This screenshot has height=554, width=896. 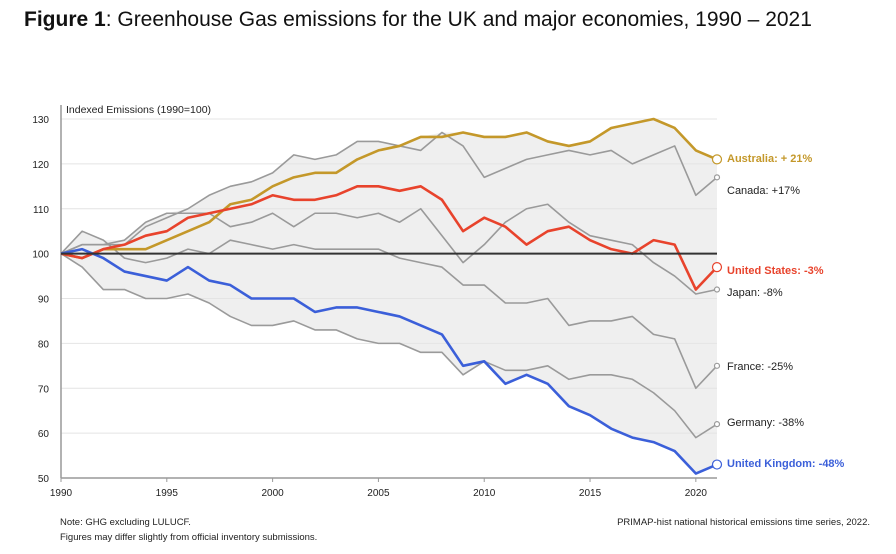 What do you see at coordinates (696, 493) in the screenshot?
I see `x-tick-label: 2020` at bounding box center [696, 493].